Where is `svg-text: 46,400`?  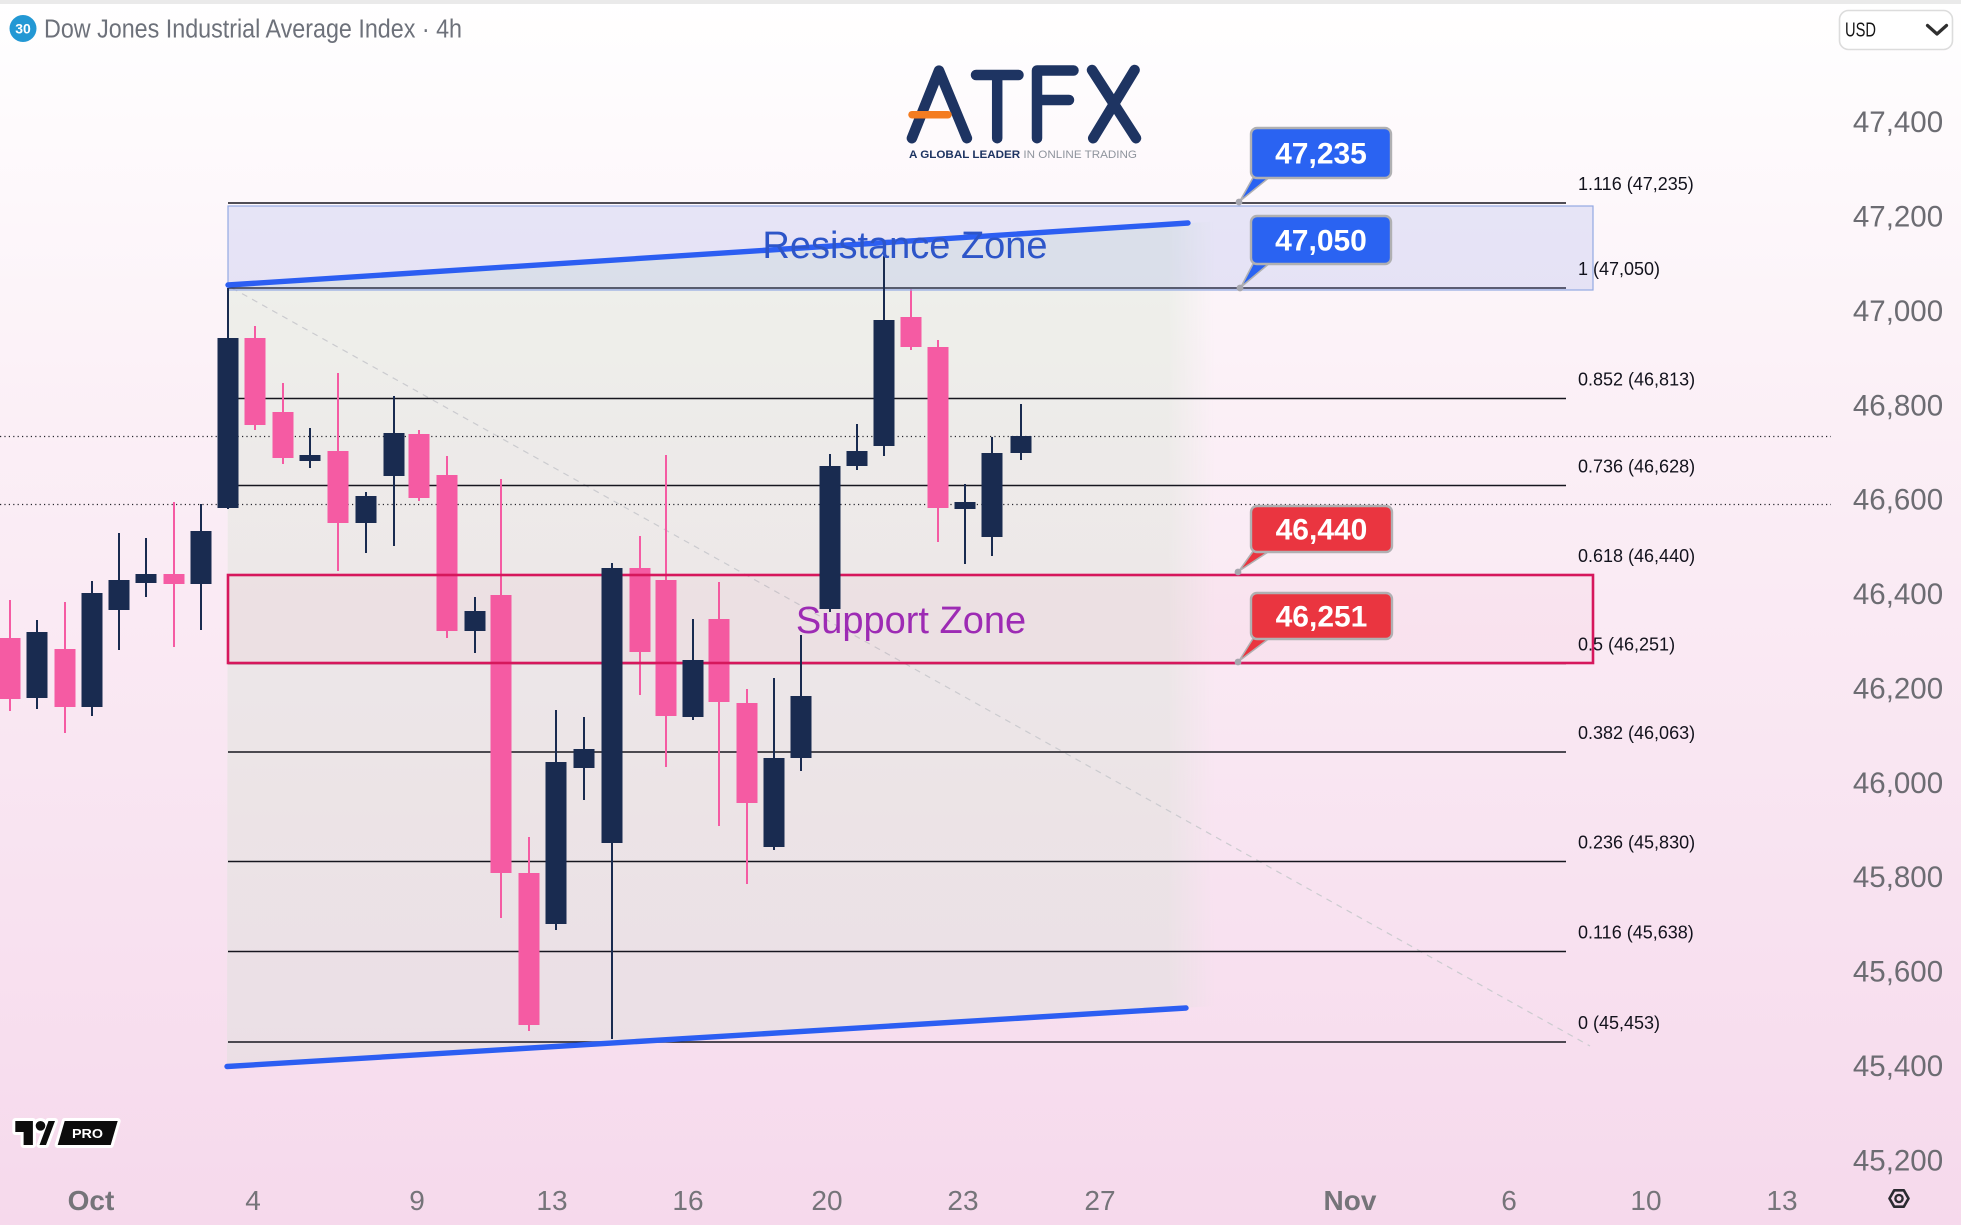
svg-text: 46,400 is located at coordinates (1898, 594).